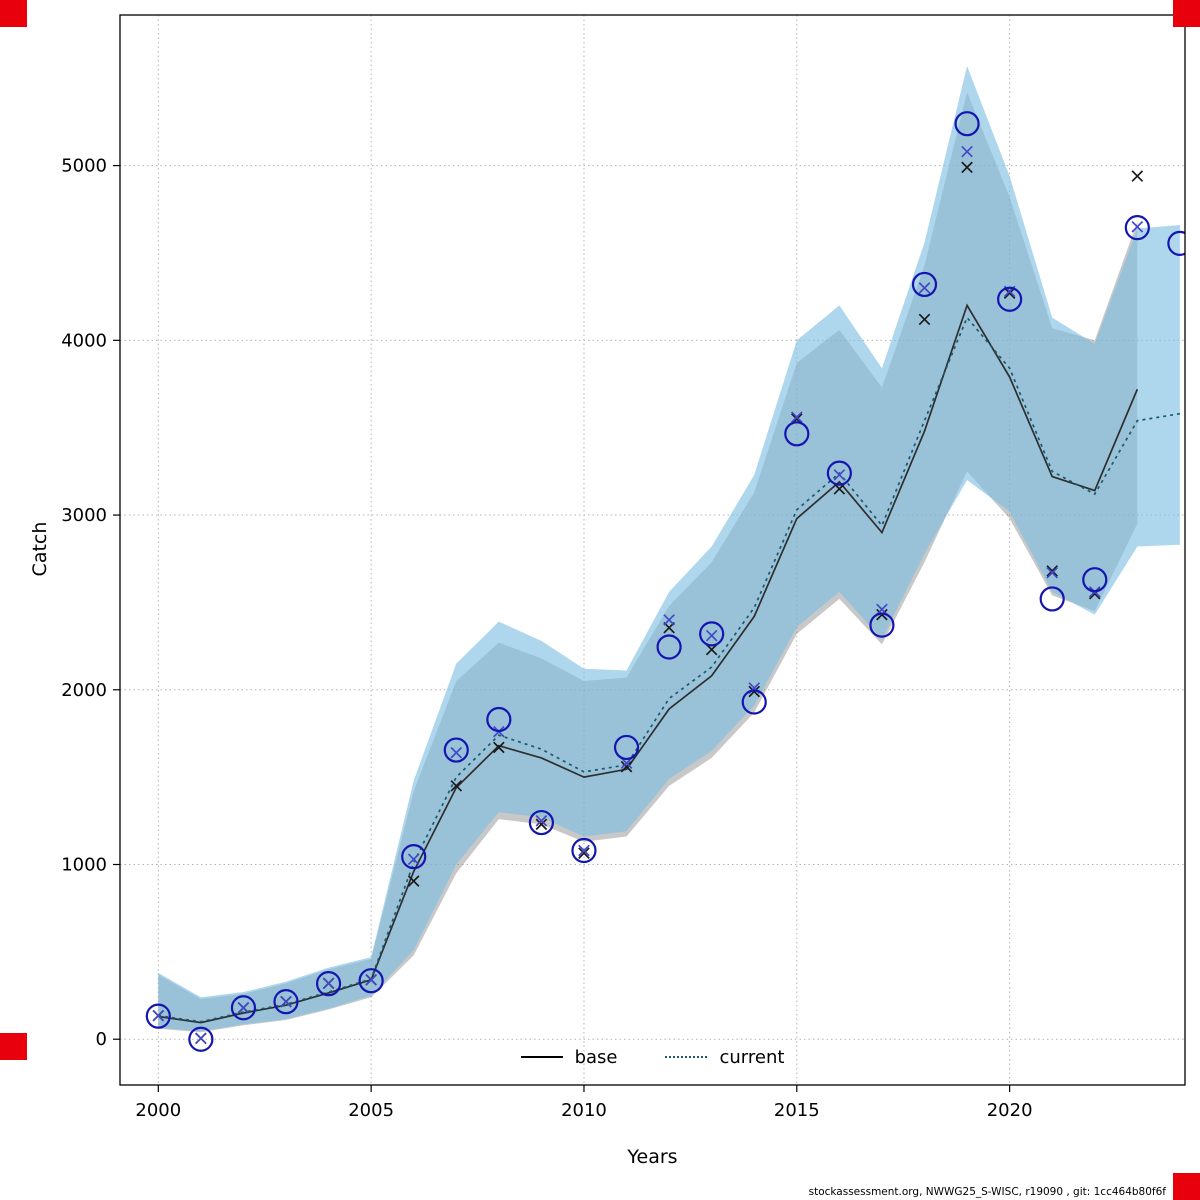 This screenshot has width=1200, height=1200. What do you see at coordinates (101, 1039) in the screenshot?
I see `y-tick-label: 0` at bounding box center [101, 1039].